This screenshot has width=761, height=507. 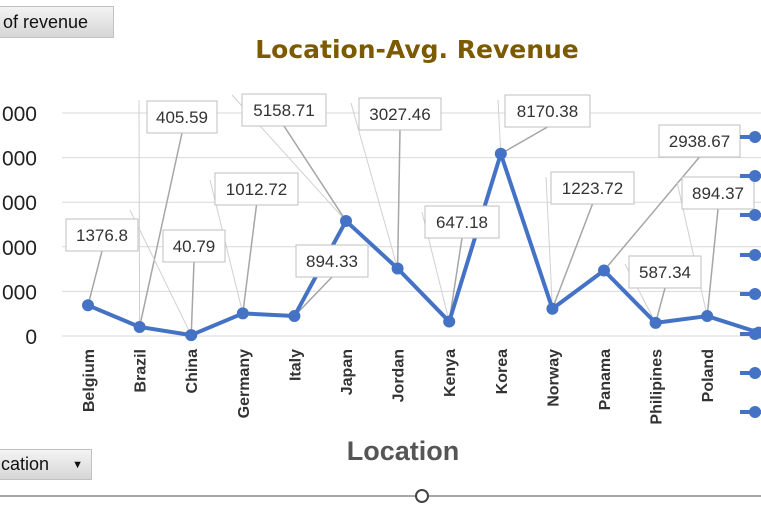 What do you see at coordinates (502, 371) in the screenshot?
I see `x-tick-label: Korea` at bounding box center [502, 371].